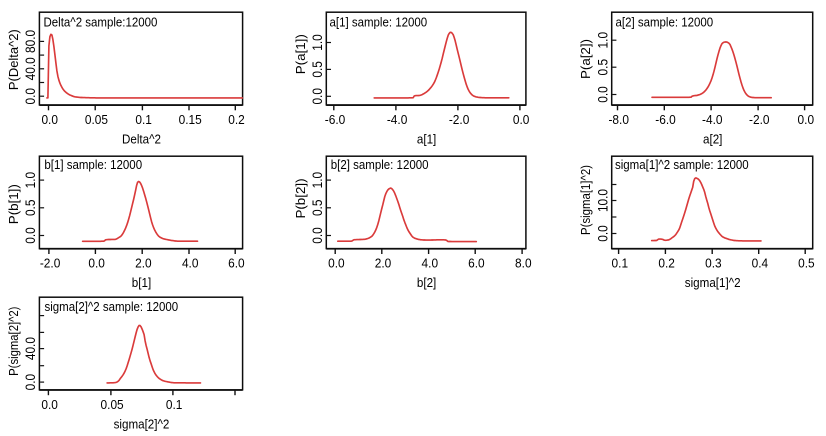 This screenshot has height=436, width=826. Describe the element at coordinates (112, 306) in the screenshot. I see `svg-text: sigma[2]^2 sample: 12000` at that location.